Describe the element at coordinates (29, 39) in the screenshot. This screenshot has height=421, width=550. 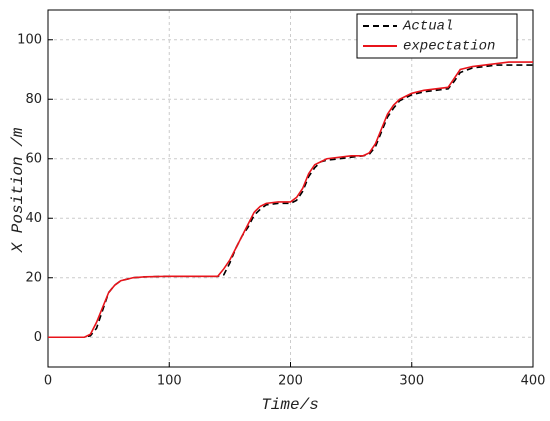
I see `y-tick-label: 100` at that location.